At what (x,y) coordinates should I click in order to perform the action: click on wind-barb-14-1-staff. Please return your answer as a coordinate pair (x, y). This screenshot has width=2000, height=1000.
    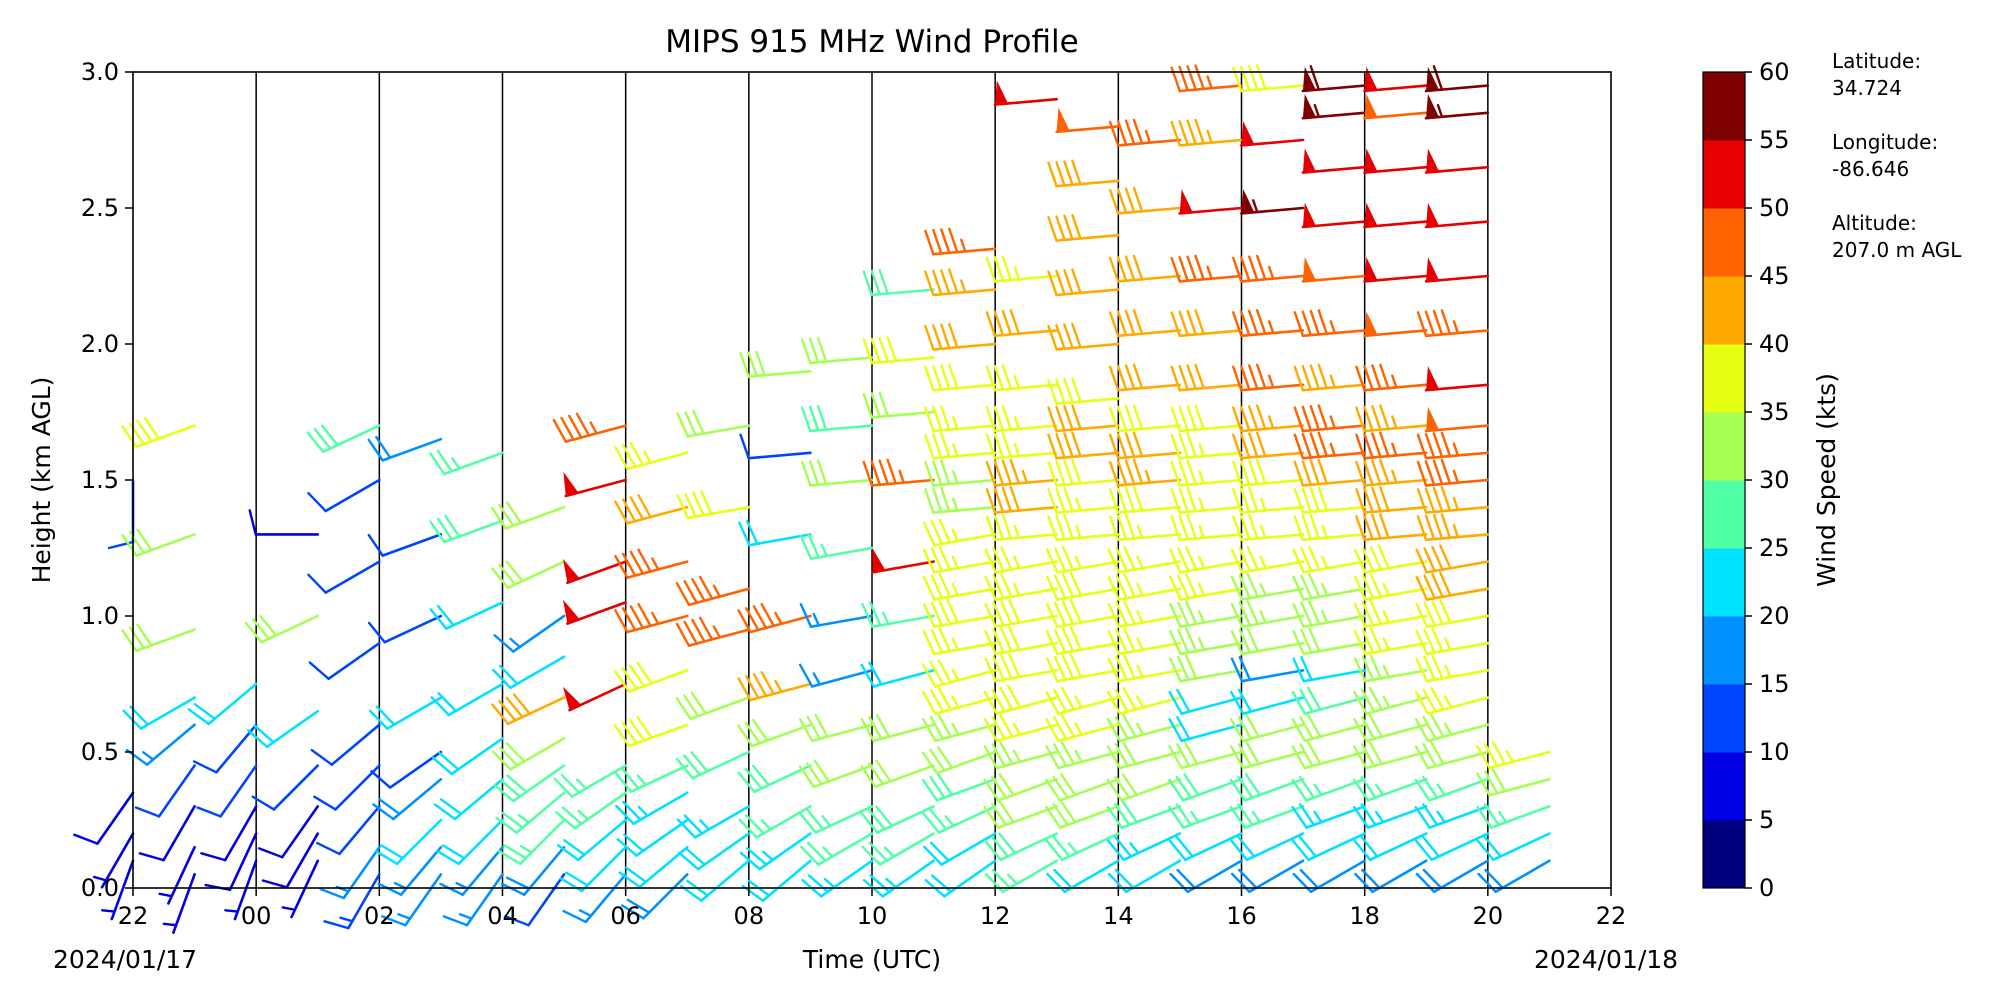
    Looking at the image, I should click on (968, 849).